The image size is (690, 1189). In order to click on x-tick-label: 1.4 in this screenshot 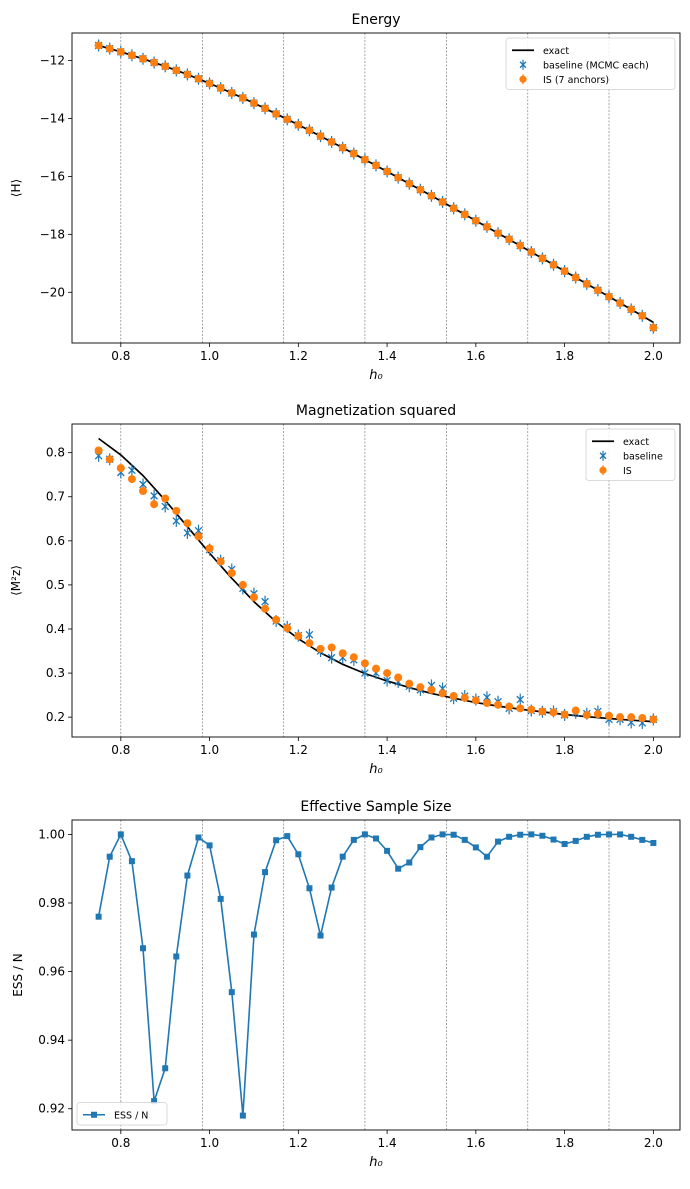, I will do `click(387, 356)`.